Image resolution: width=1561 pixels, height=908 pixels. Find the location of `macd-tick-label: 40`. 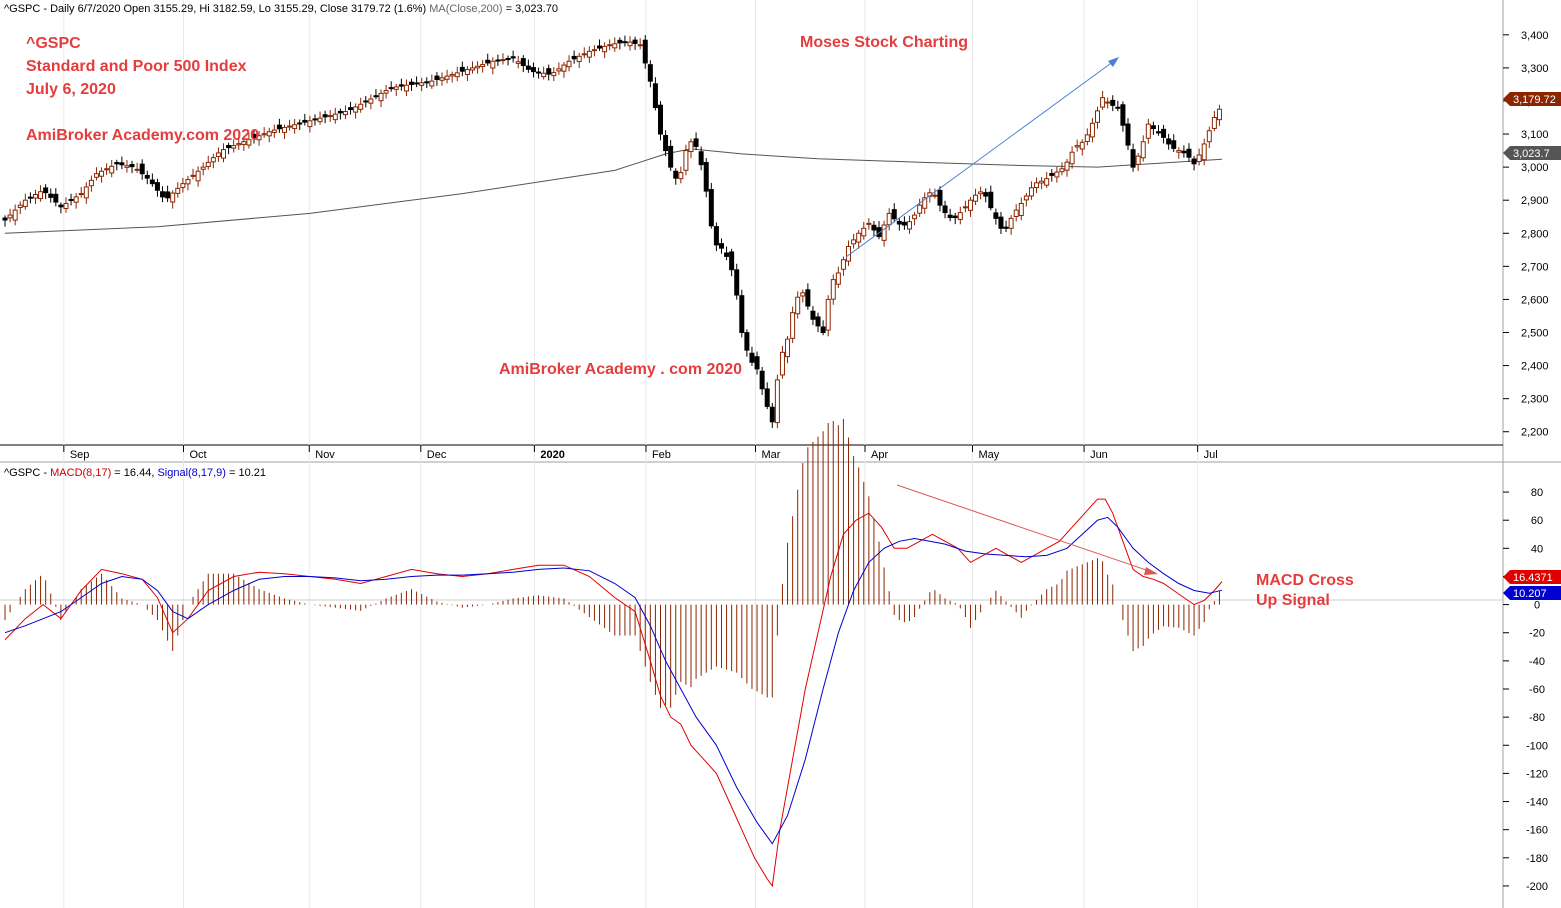

macd-tick-label: 40 is located at coordinates (1537, 549).